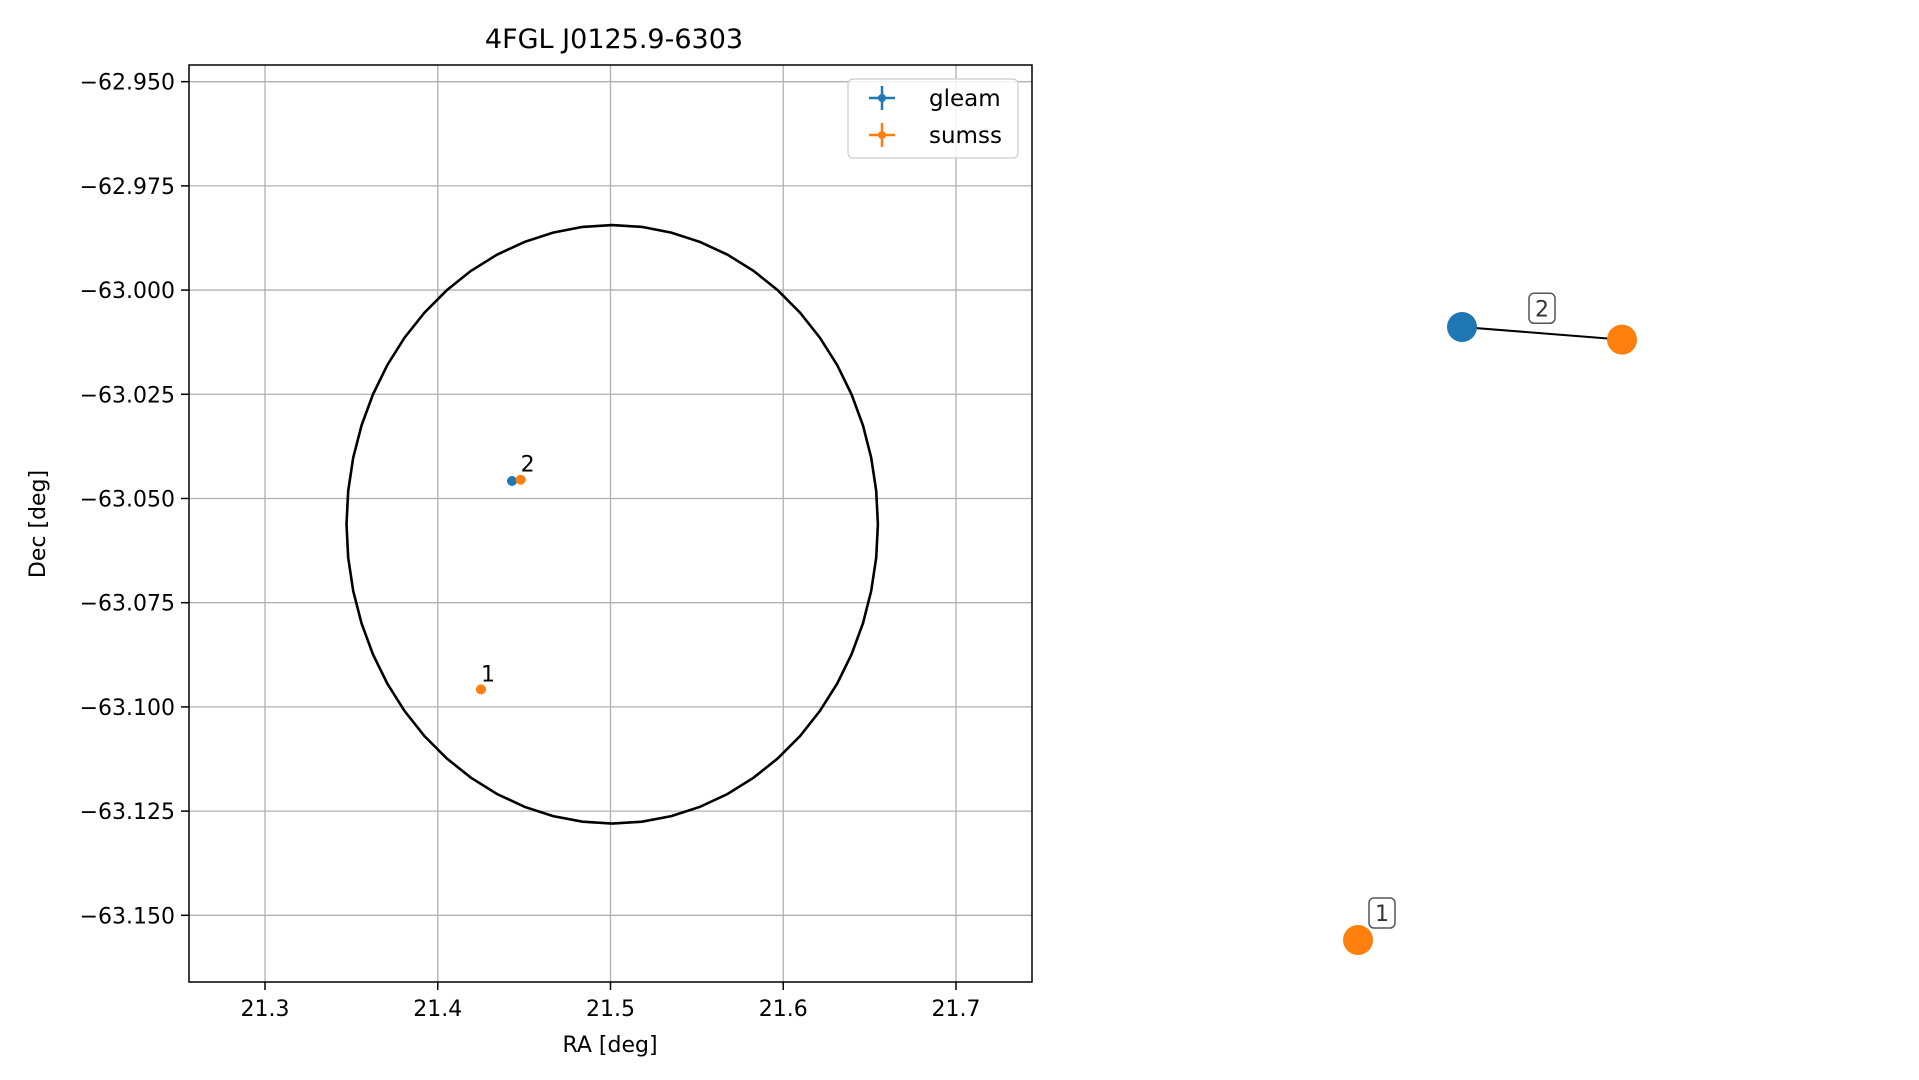  What do you see at coordinates (614, 39) in the screenshot?
I see `chart-title: 4FGL J0125.9-6303` at bounding box center [614, 39].